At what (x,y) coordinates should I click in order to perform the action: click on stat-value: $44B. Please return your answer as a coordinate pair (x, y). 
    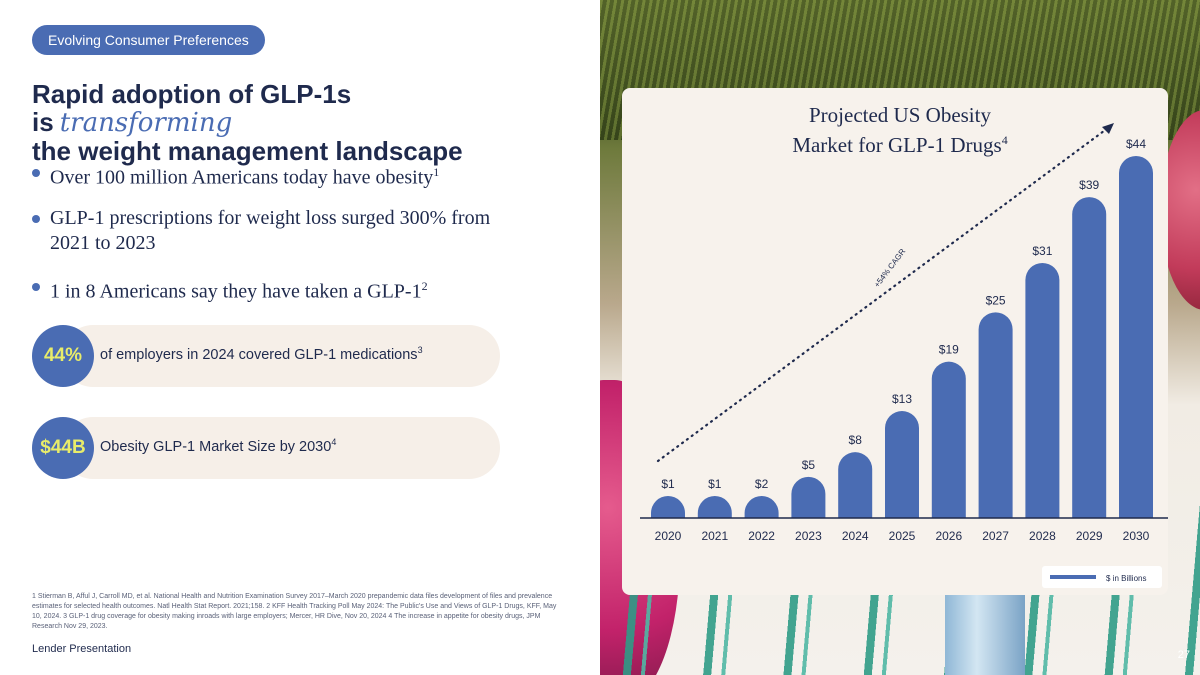
    Looking at the image, I should click on (63, 448).